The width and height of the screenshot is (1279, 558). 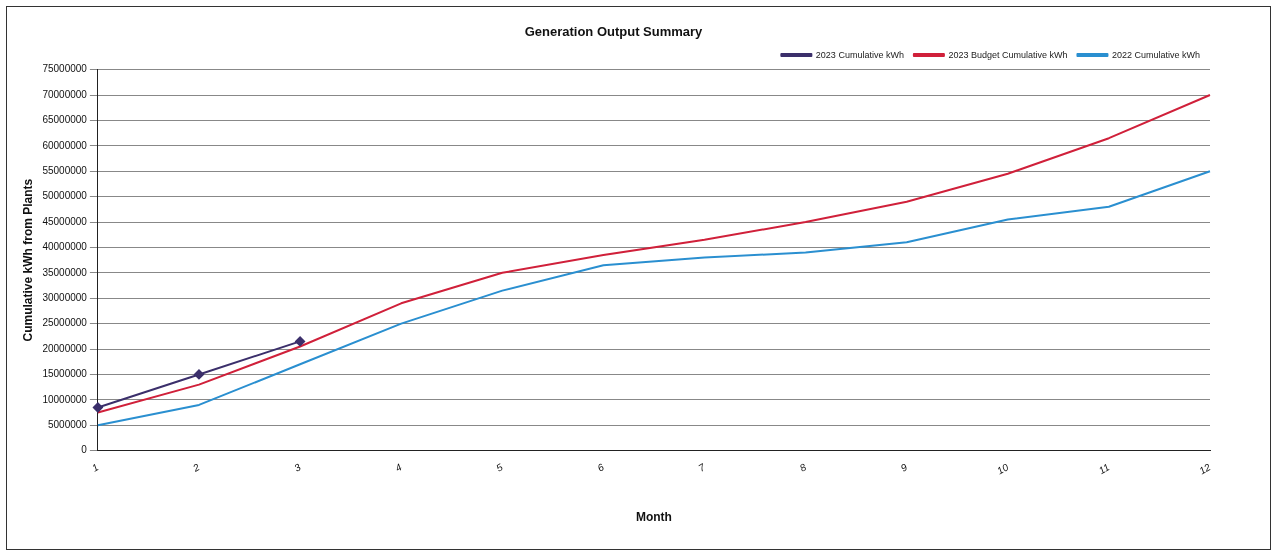 I want to click on x-tick-label: 2, so click(x=196, y=468).